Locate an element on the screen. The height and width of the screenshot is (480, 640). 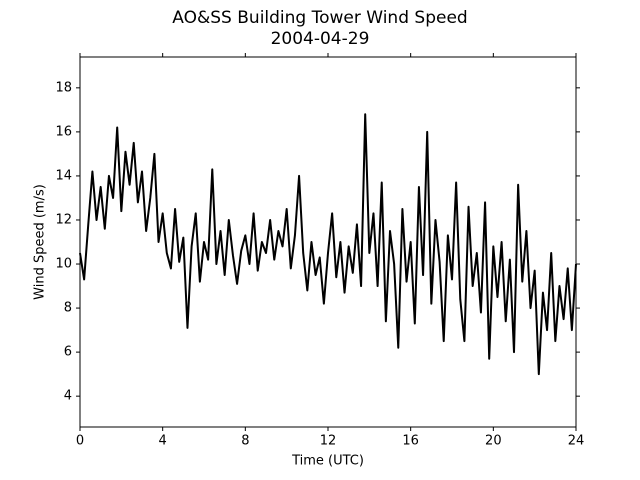
y-tick-label: 16 is located at coordinates (63, 131).